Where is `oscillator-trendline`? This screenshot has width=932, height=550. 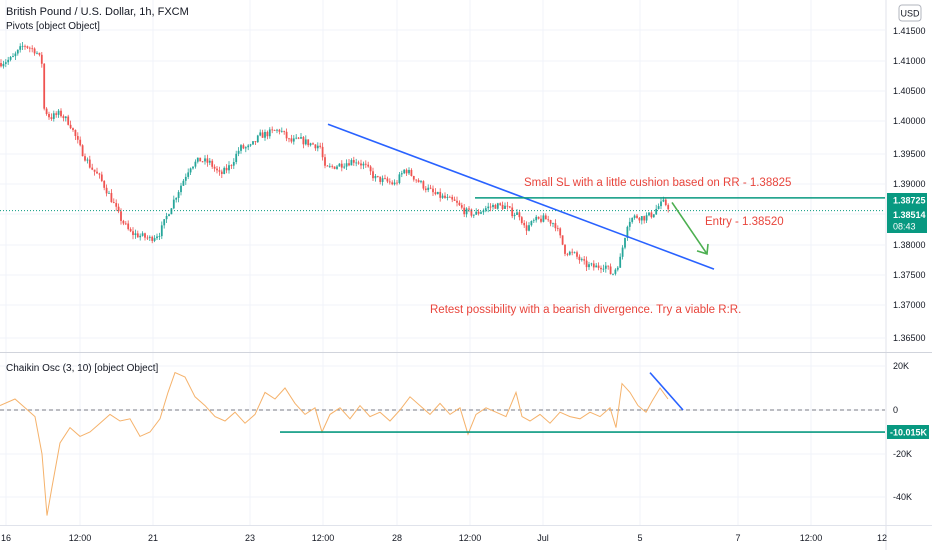
oscillator-trendline is located at coordinates (666, 391).